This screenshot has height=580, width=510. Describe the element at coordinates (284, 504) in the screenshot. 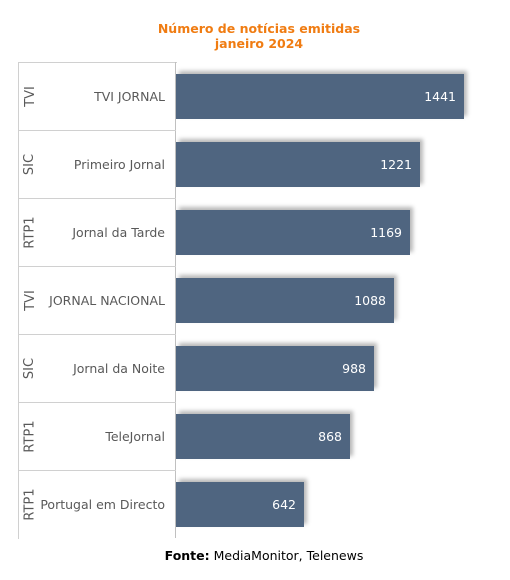

I see `bar-value-label: 642` at that location.